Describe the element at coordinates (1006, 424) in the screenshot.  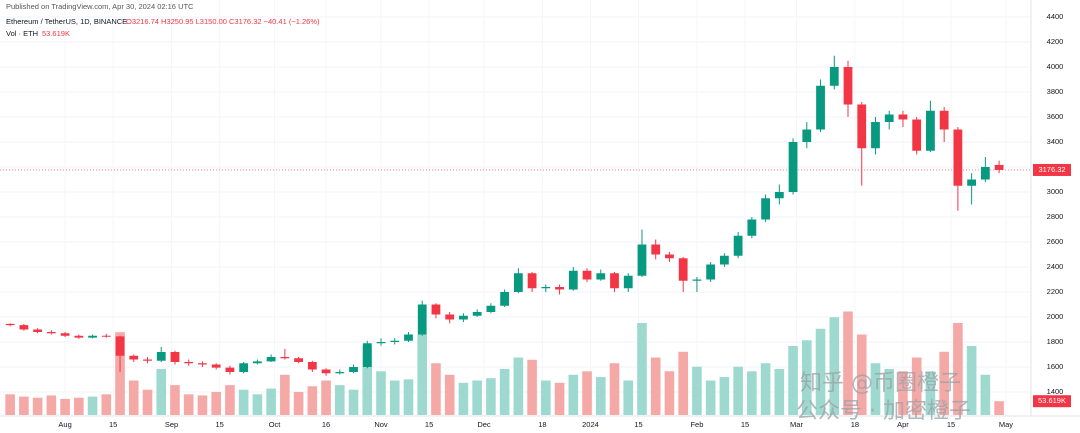
I see `x-tick-label: May` at that location.